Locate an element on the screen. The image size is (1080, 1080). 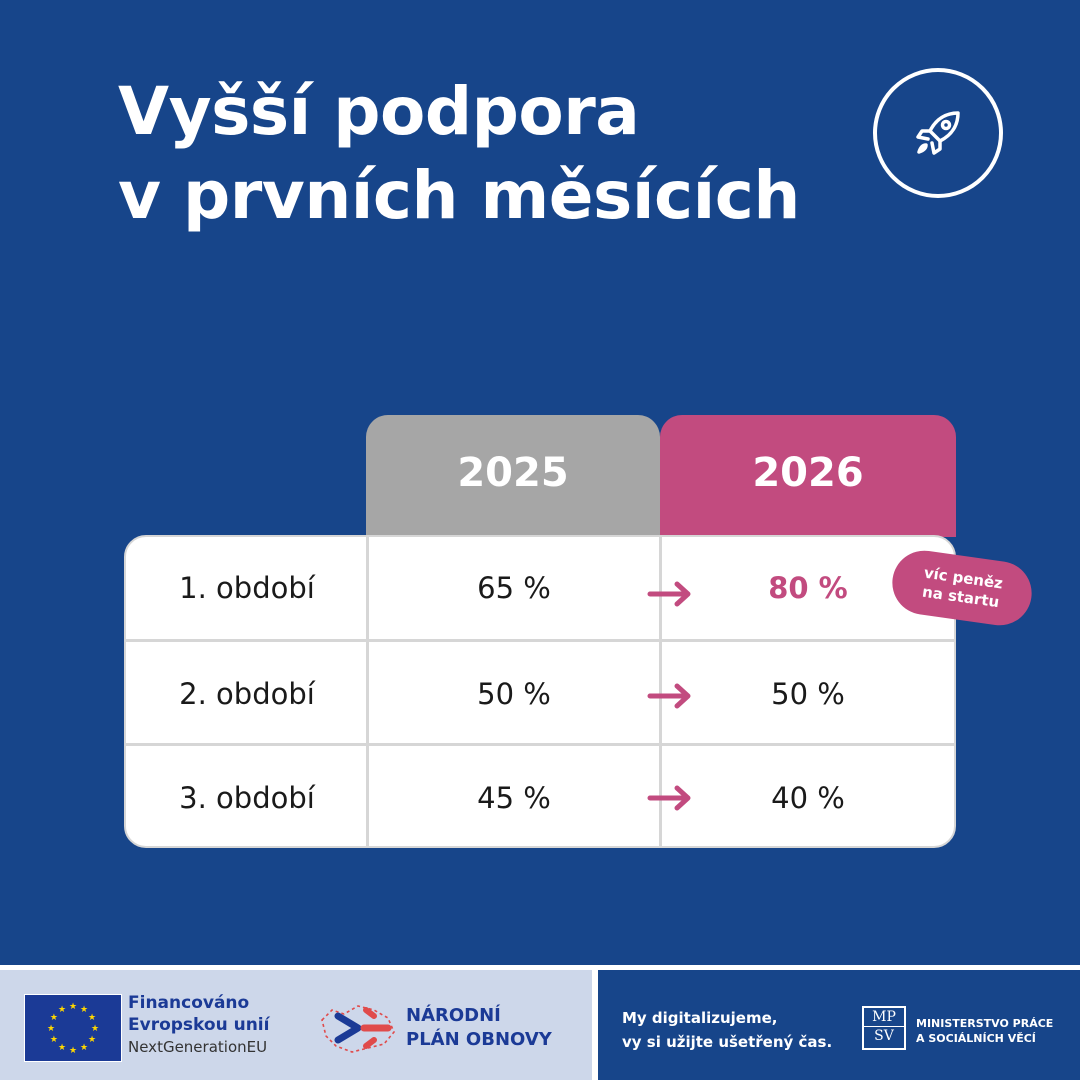
eu-line-2: Evropskou unií is located at coordinates (199, 1025).